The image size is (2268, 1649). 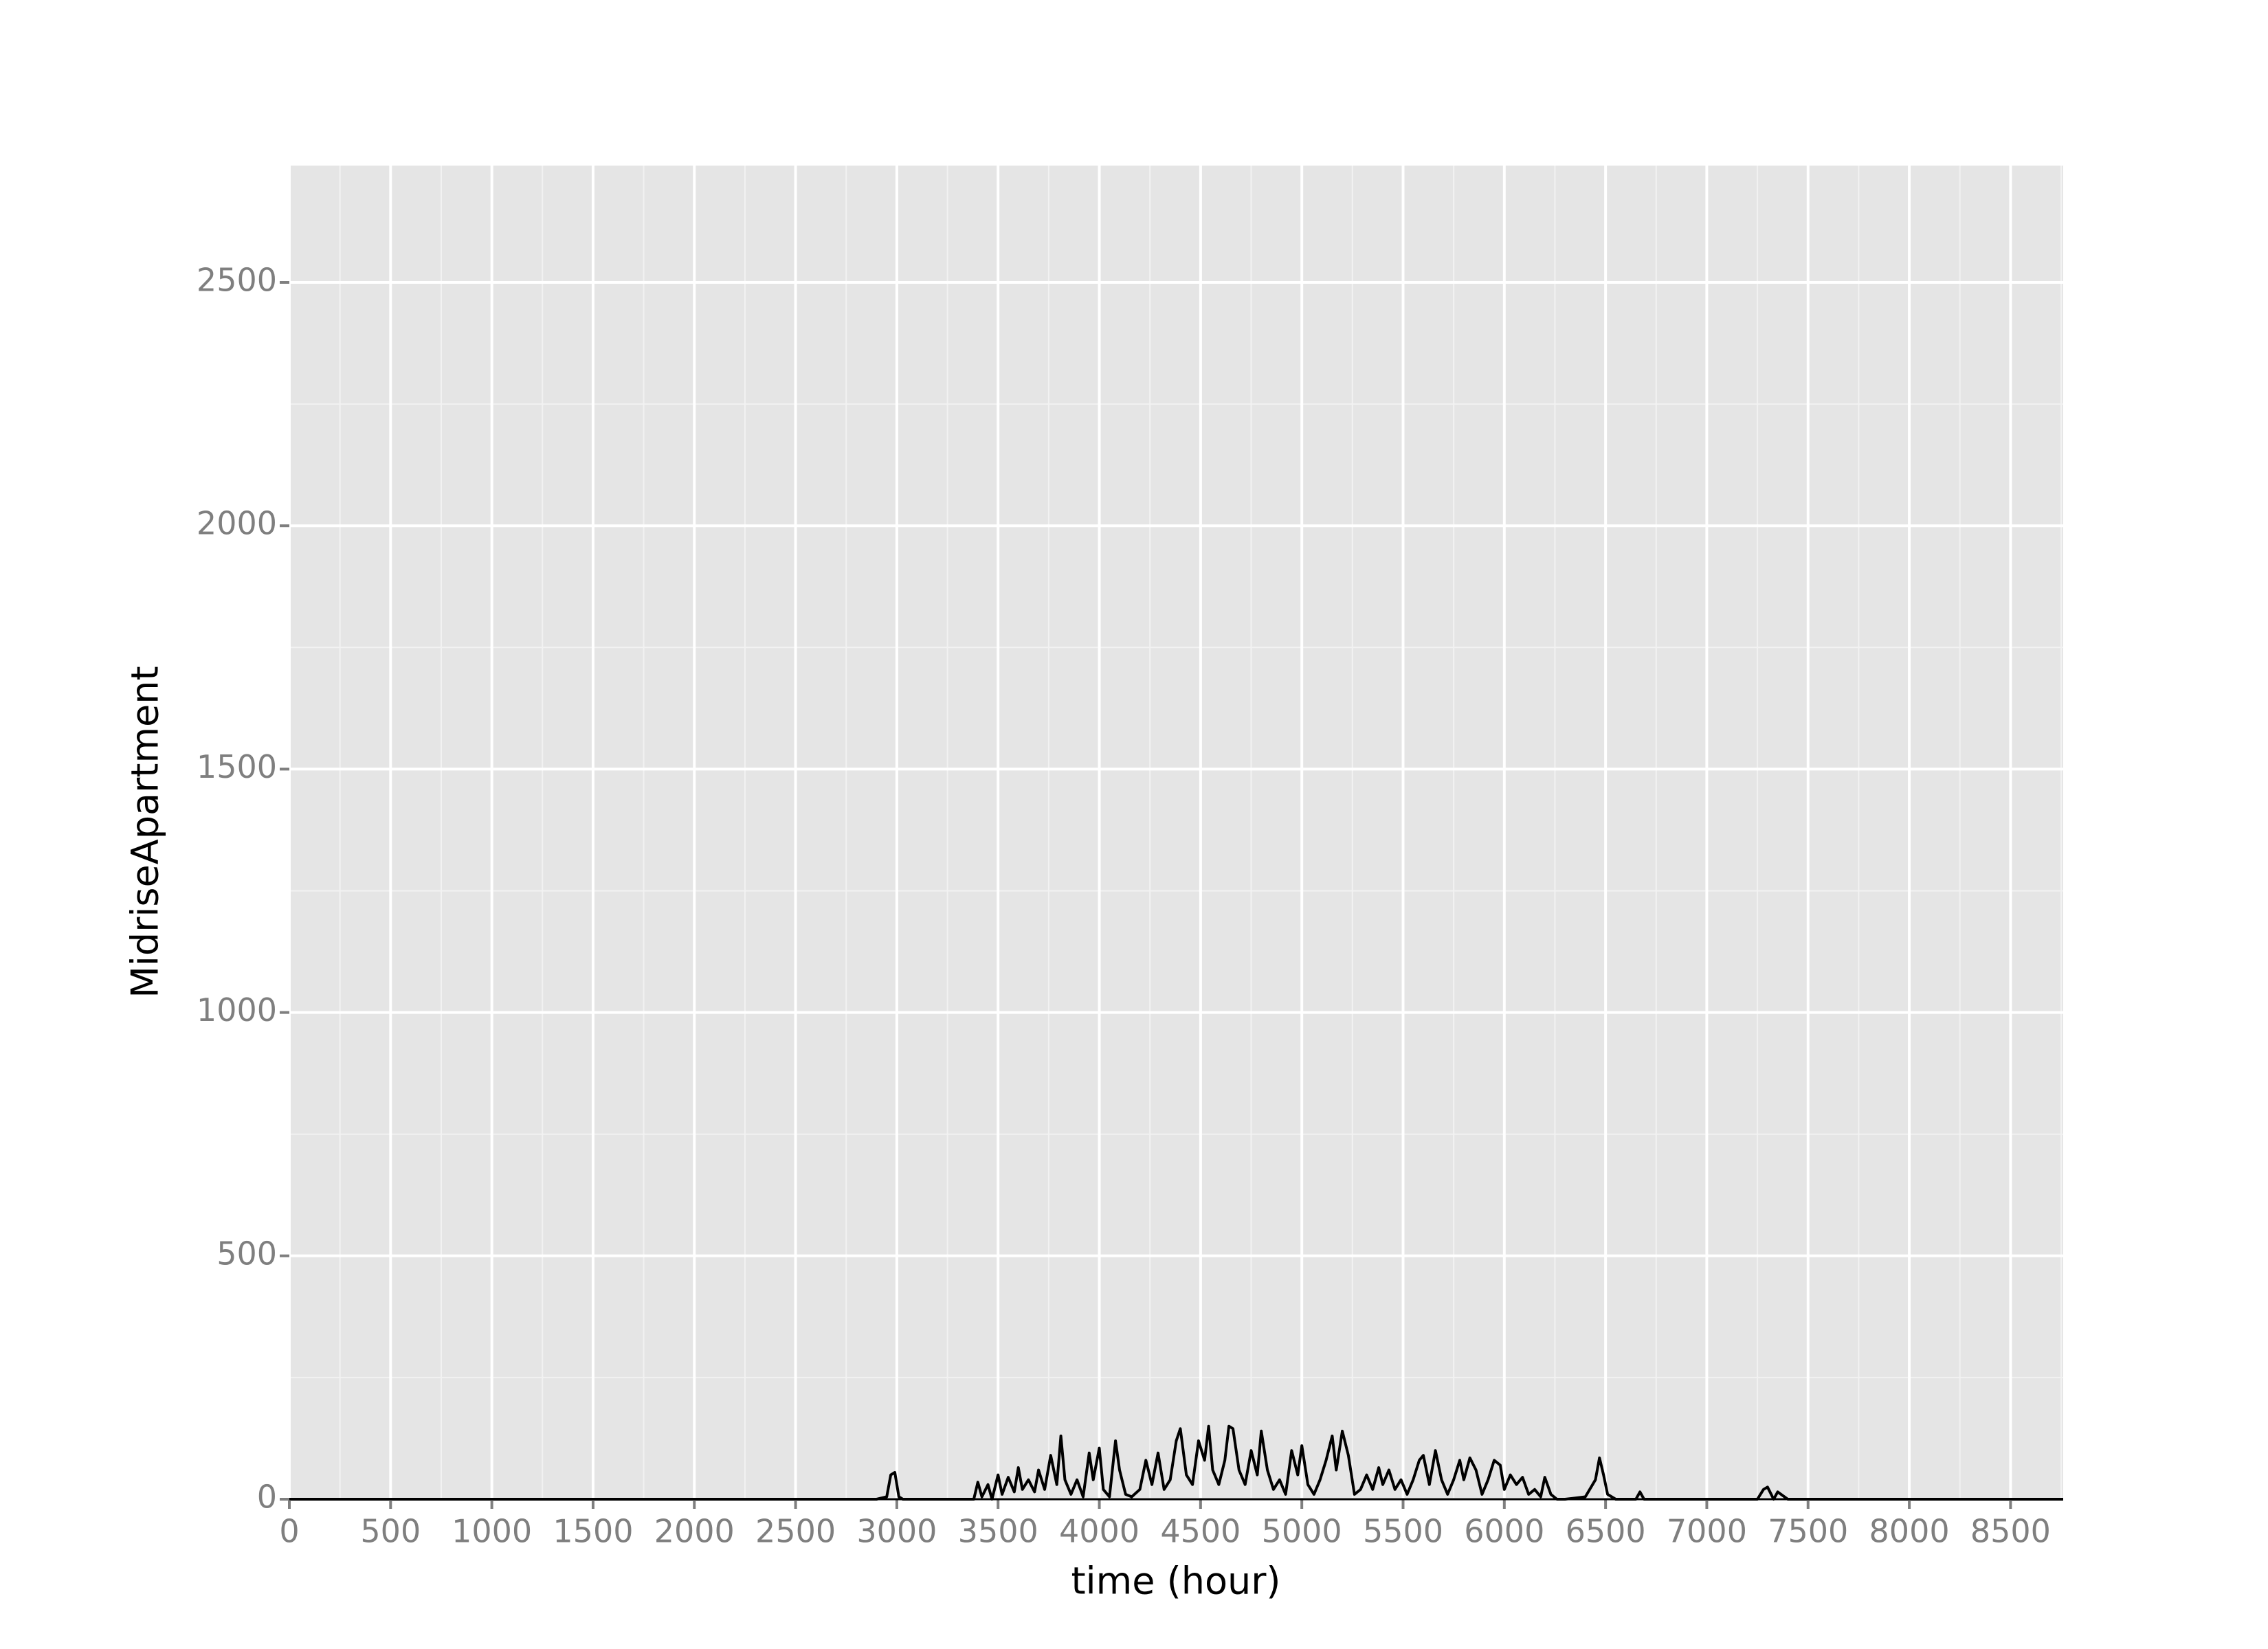 What do you see at coordinates (2010, 1532) in the screenshot?
I see `x-tick-label: 8500` at bounding box center [2010, 1532].